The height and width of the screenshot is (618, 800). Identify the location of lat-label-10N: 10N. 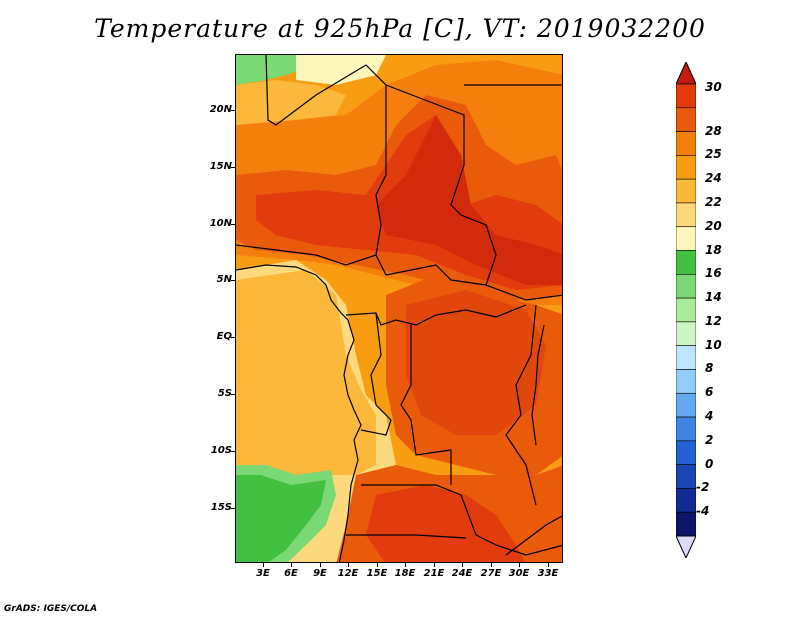
(220, 223).